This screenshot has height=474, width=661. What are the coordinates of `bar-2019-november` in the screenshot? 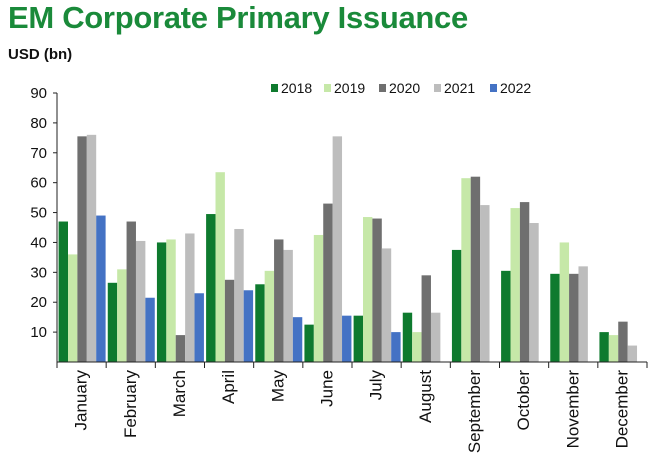 It's located at (564, 302).